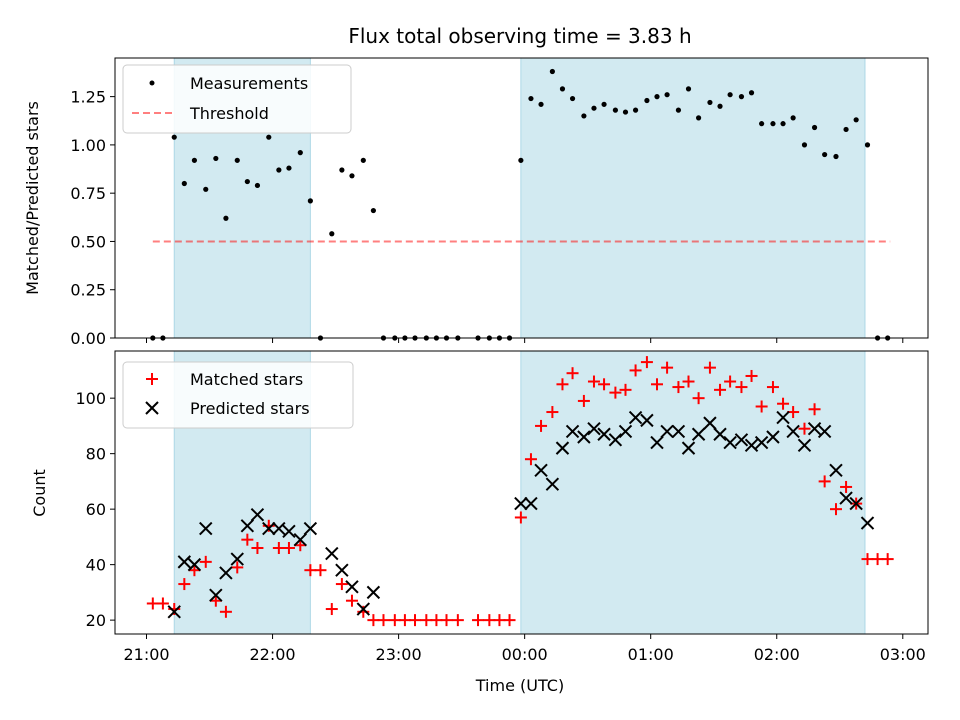 The image size is (960, 720). Describe the element at coordinates (519, 36) in the screenshot. I see `chart-title: Flux total observing time = 3.83 h` at that location.